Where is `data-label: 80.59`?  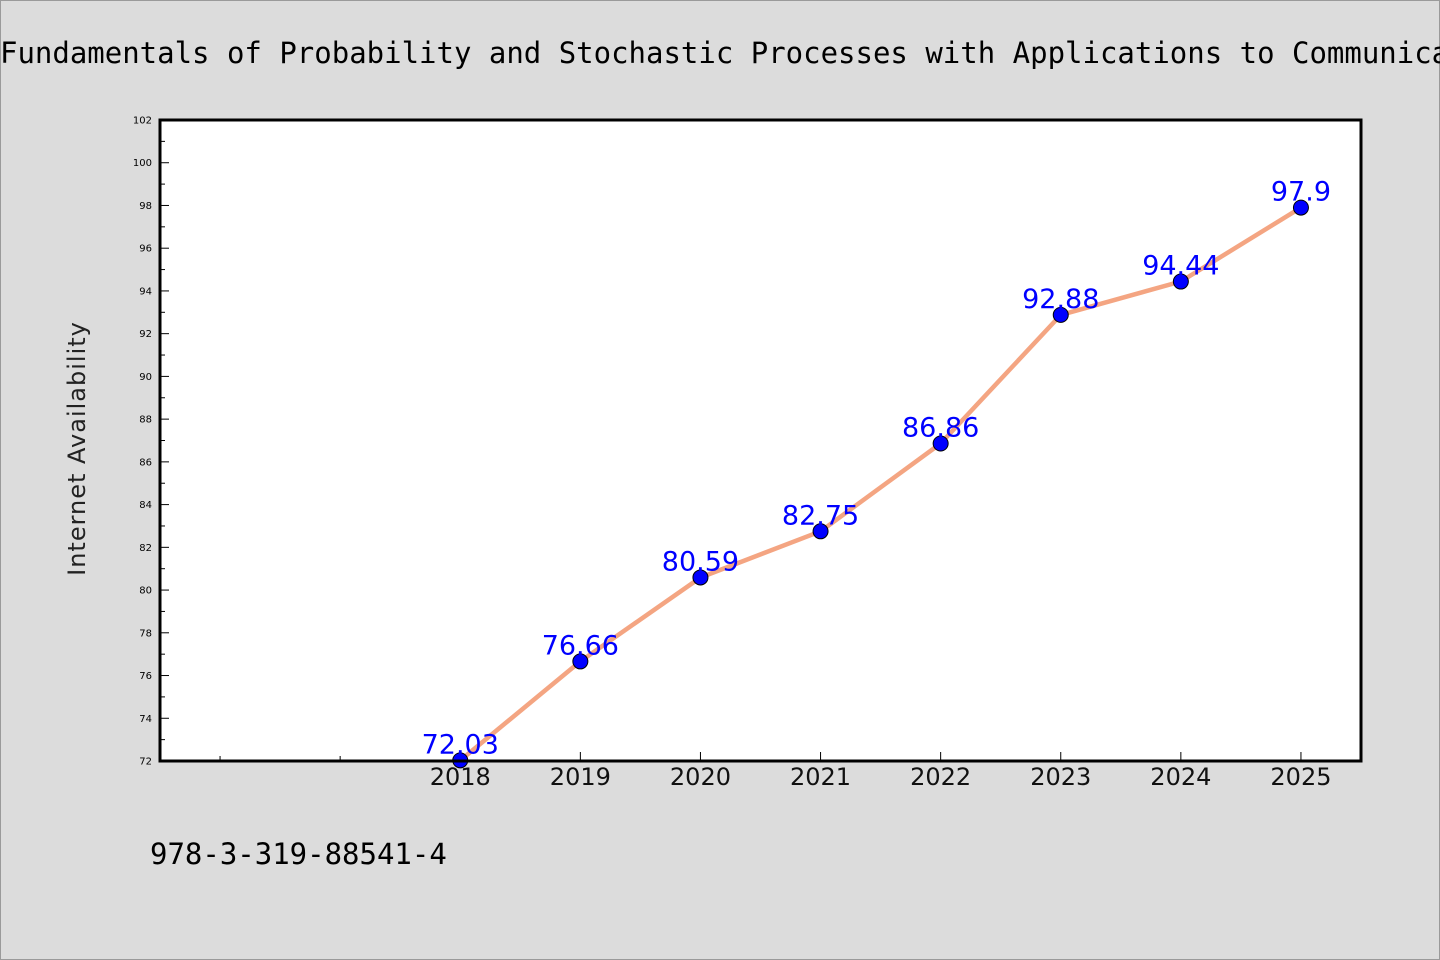 data-label: 80.59 is located at coordinates (700, 561).